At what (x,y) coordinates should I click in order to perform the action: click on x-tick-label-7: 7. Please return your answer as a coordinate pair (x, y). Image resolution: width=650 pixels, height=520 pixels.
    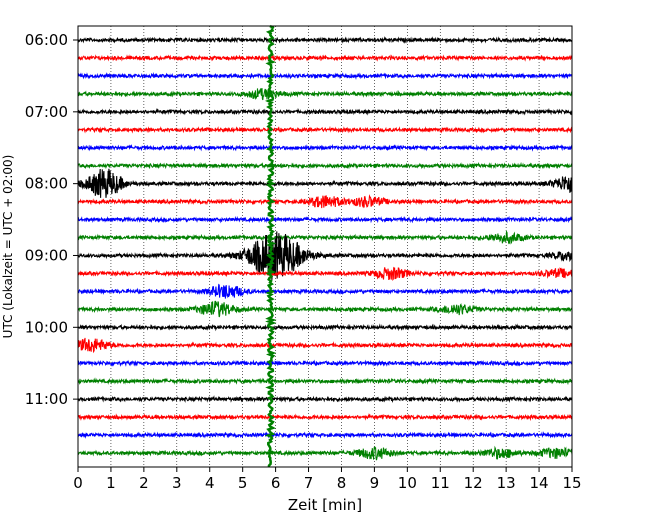
    Looking at the image, I should click on (309, 483).